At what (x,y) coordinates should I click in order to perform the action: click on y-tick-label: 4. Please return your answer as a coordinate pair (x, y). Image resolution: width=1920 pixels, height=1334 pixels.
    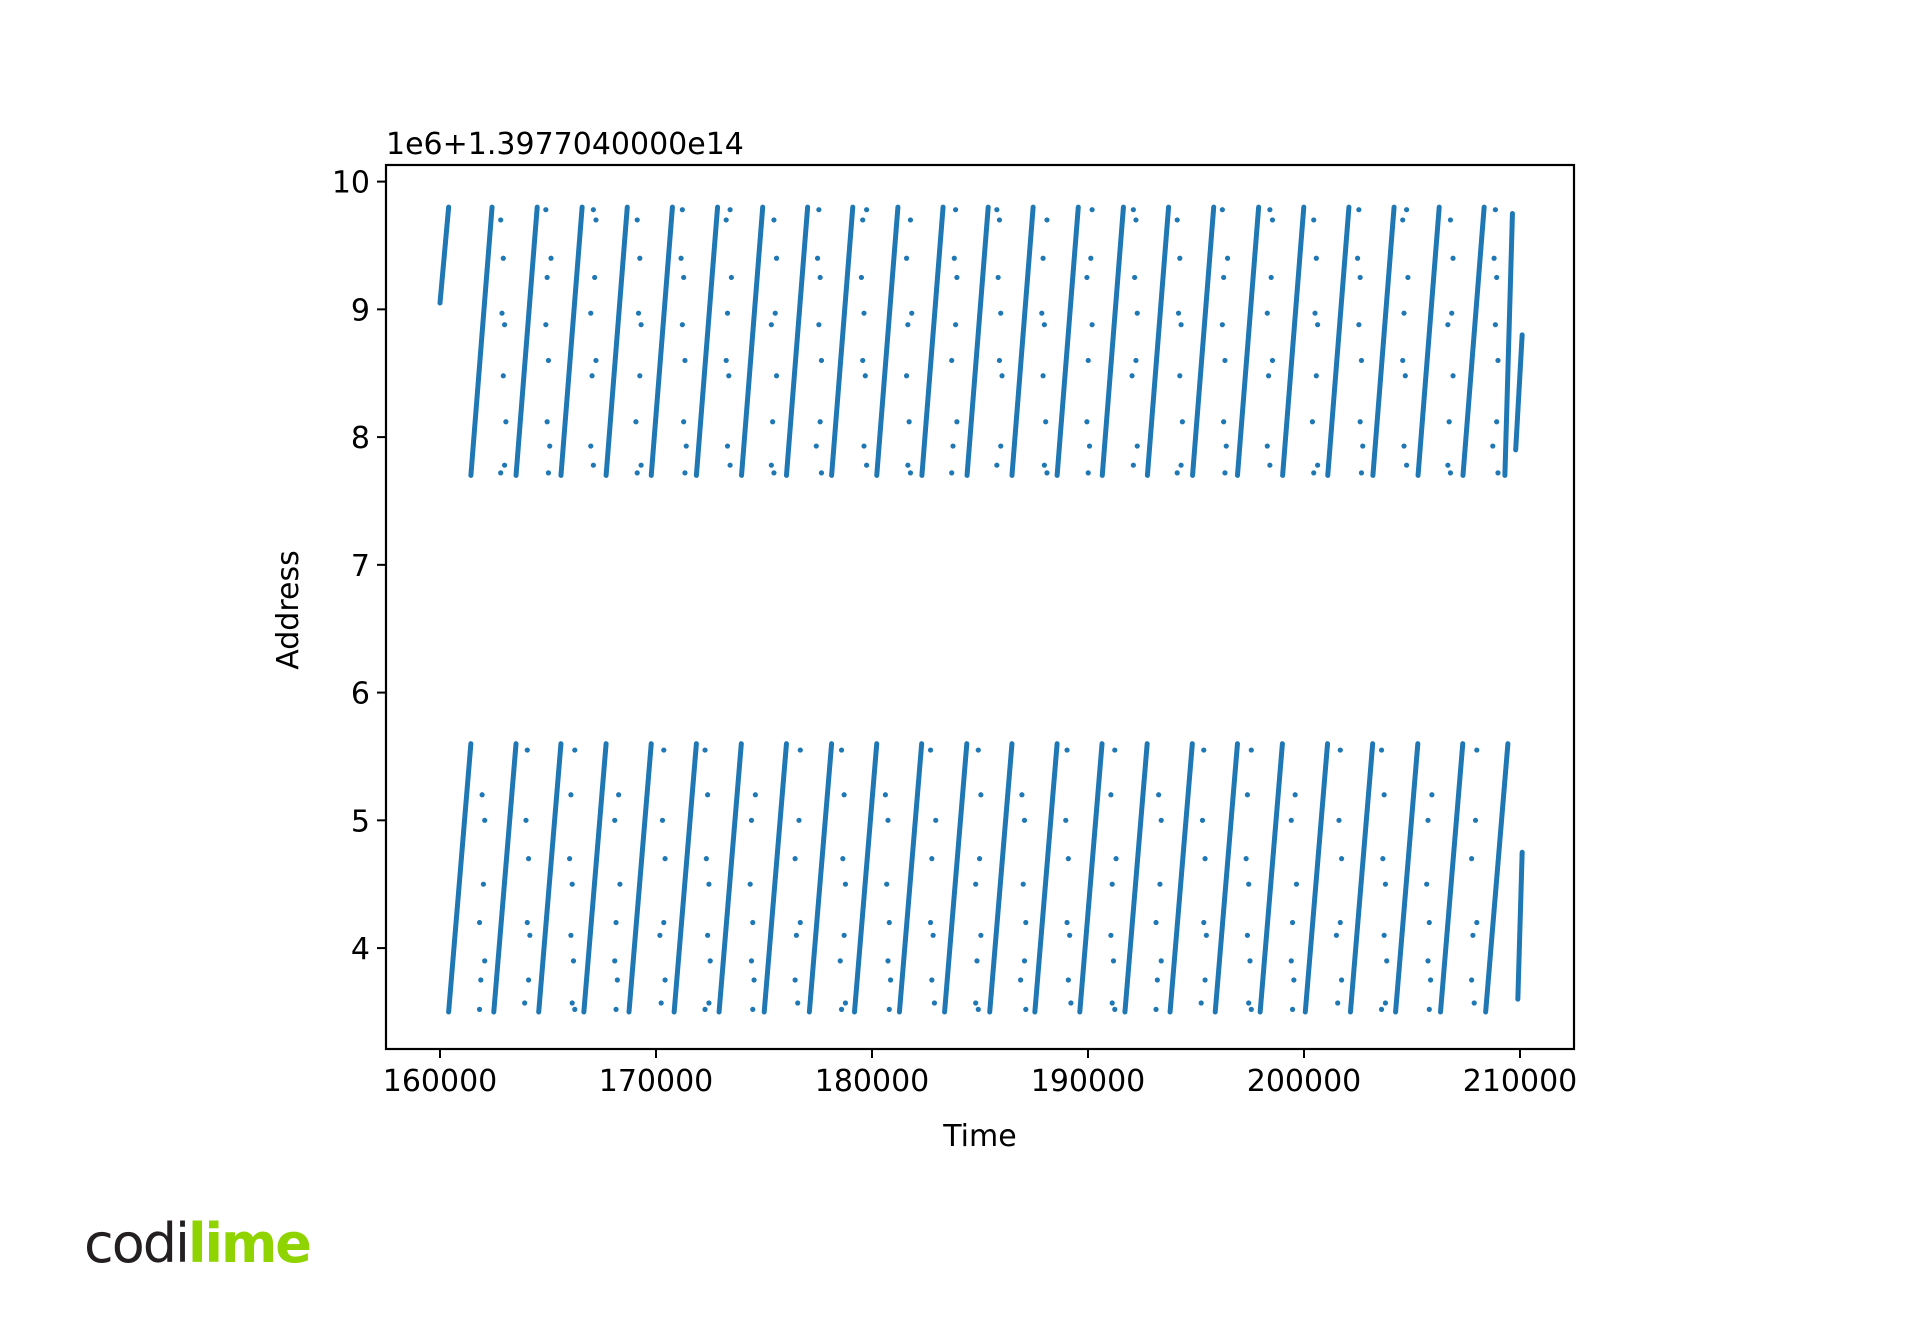
    Looking at the image, I should click on (360, 949).